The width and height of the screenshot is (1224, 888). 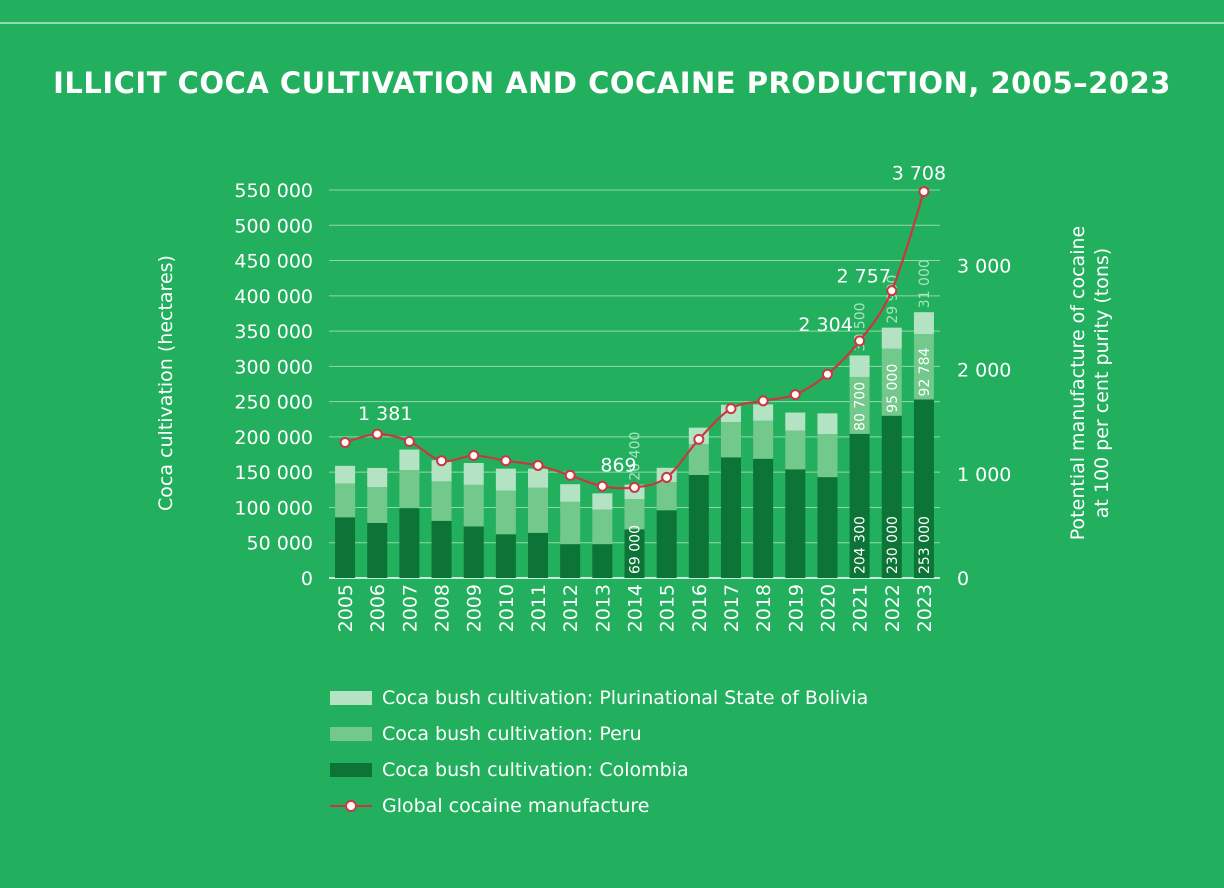 What do you see at coordinates (273, 262) in the screenshot?
I see `y-tick-label: 450 000` at bounding box center [273, 262].